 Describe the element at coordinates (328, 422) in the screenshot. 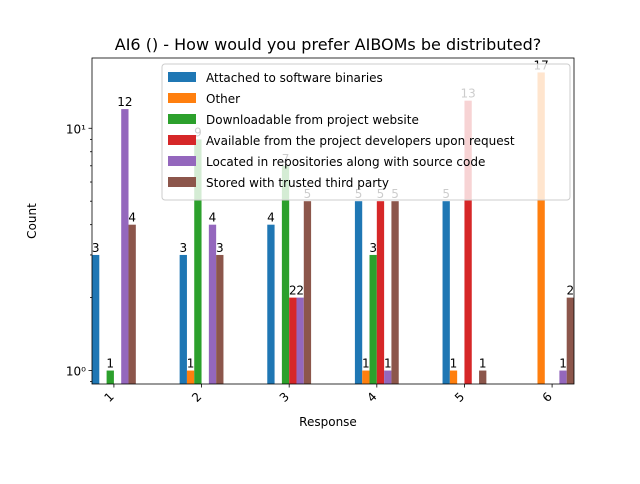

I see `x-axis-label: Response` at that location.